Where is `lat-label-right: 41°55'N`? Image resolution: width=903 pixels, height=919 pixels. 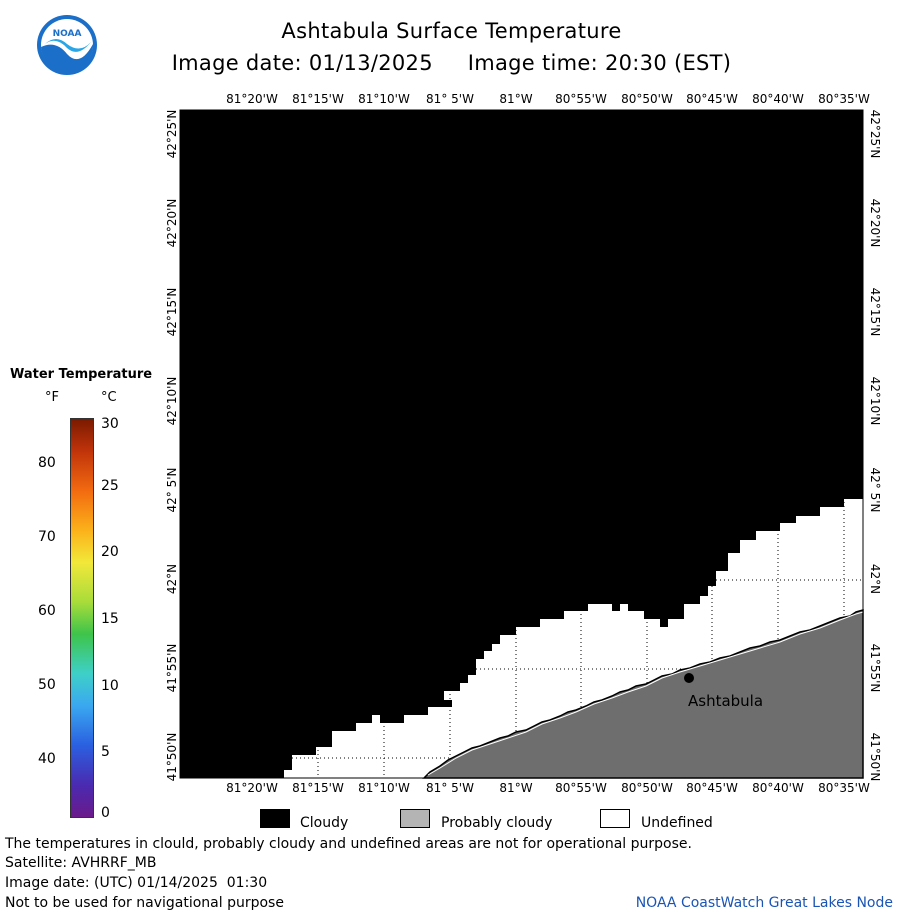 lat-label-right: 41°55'N is located at coordinates (875, 668).